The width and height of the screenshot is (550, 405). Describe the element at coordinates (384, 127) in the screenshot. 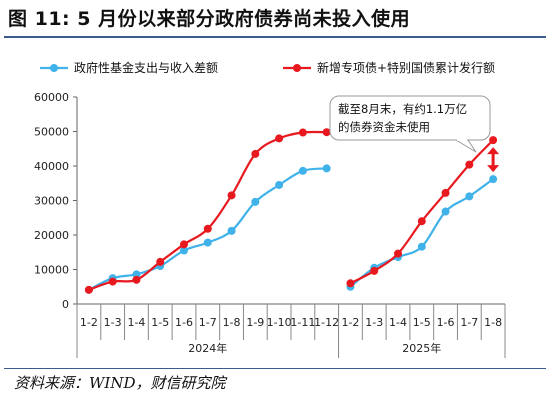

I see `annotation-line-2: 的债券资金未使用` at that location.